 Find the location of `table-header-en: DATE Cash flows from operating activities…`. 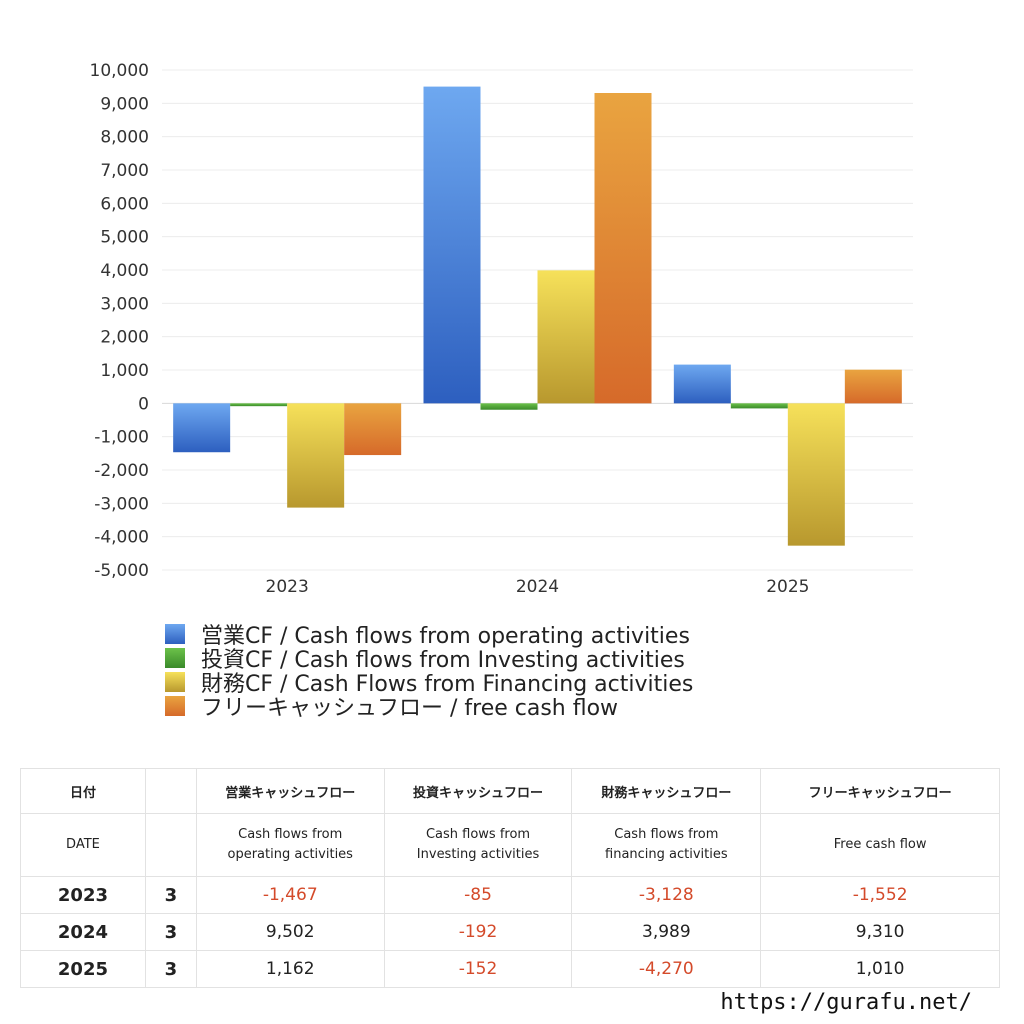

table-header-en: DATE Cash flows from operating activities… is located at coordinates (510, 845).